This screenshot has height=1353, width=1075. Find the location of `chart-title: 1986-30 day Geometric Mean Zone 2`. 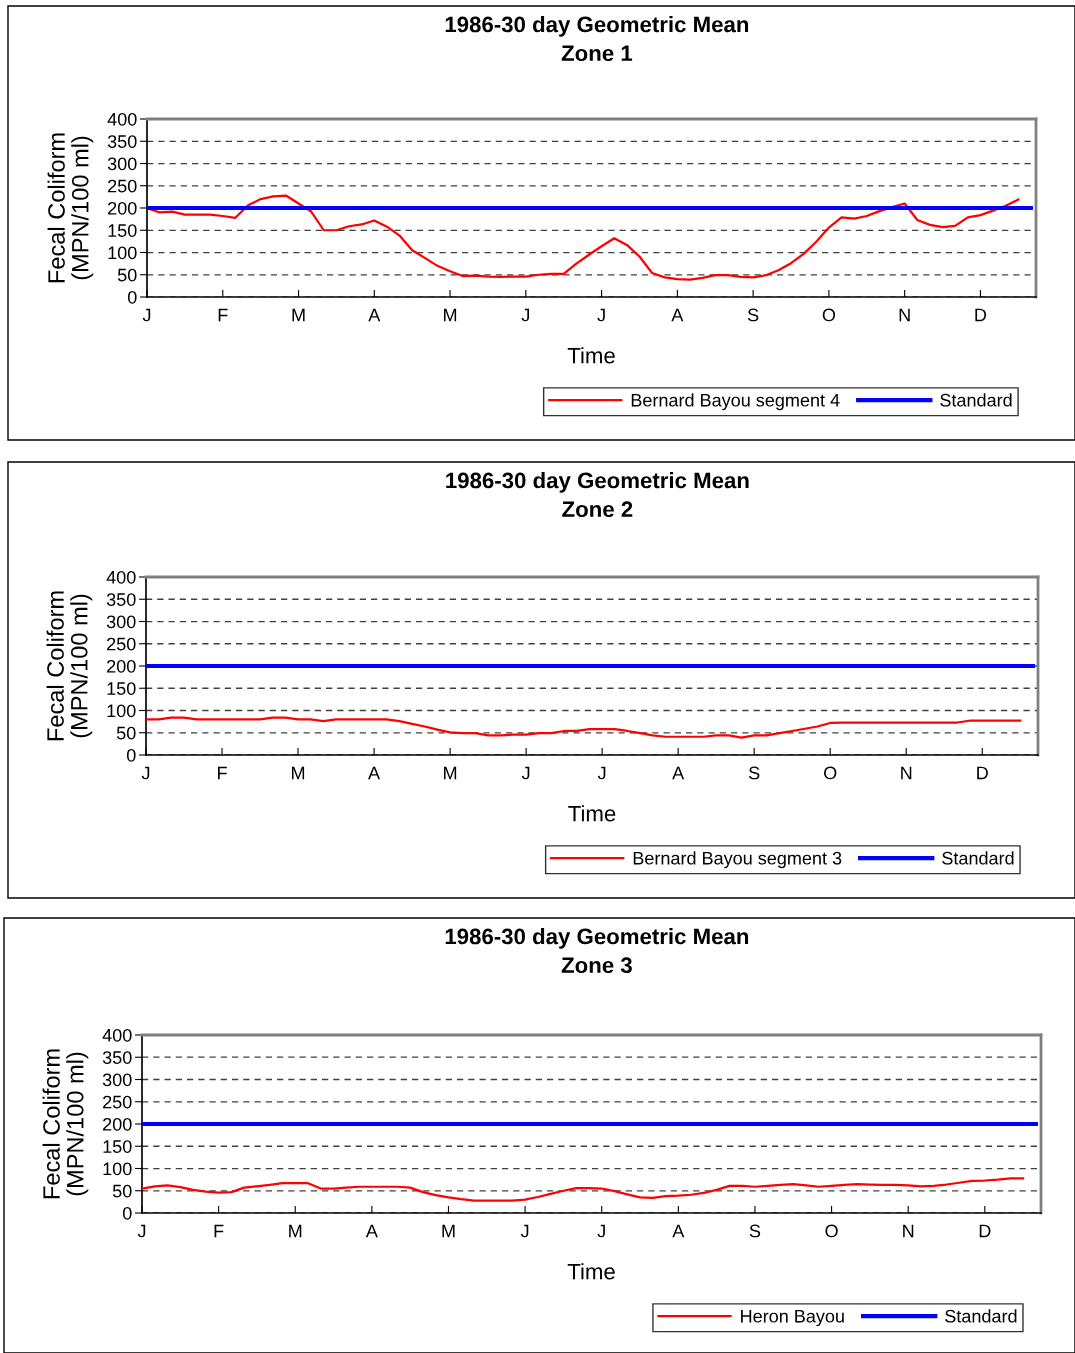

chart-title: 1986-30 day Geometric Mean Zone 2 is located at coordinates (597, 495).